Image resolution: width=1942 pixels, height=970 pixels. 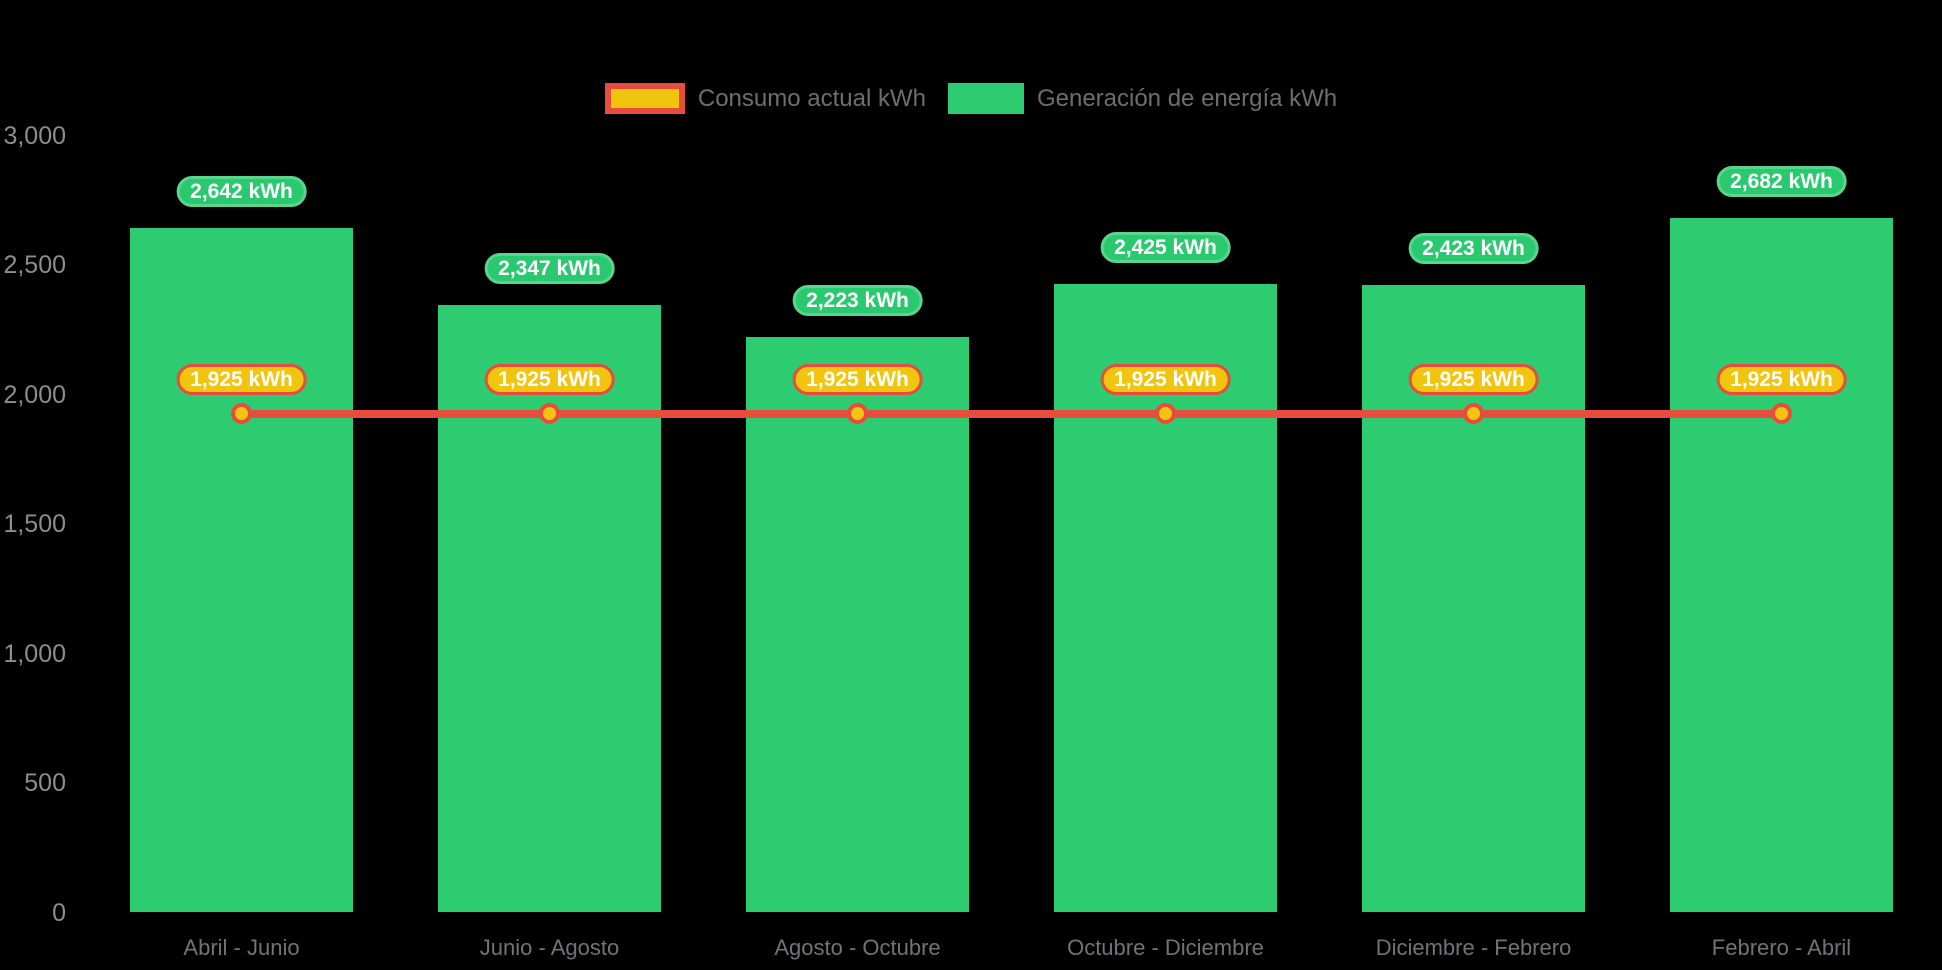 I want to click on x-tick-label: Octubre - Diciembre, so click(x=1165, y=947).